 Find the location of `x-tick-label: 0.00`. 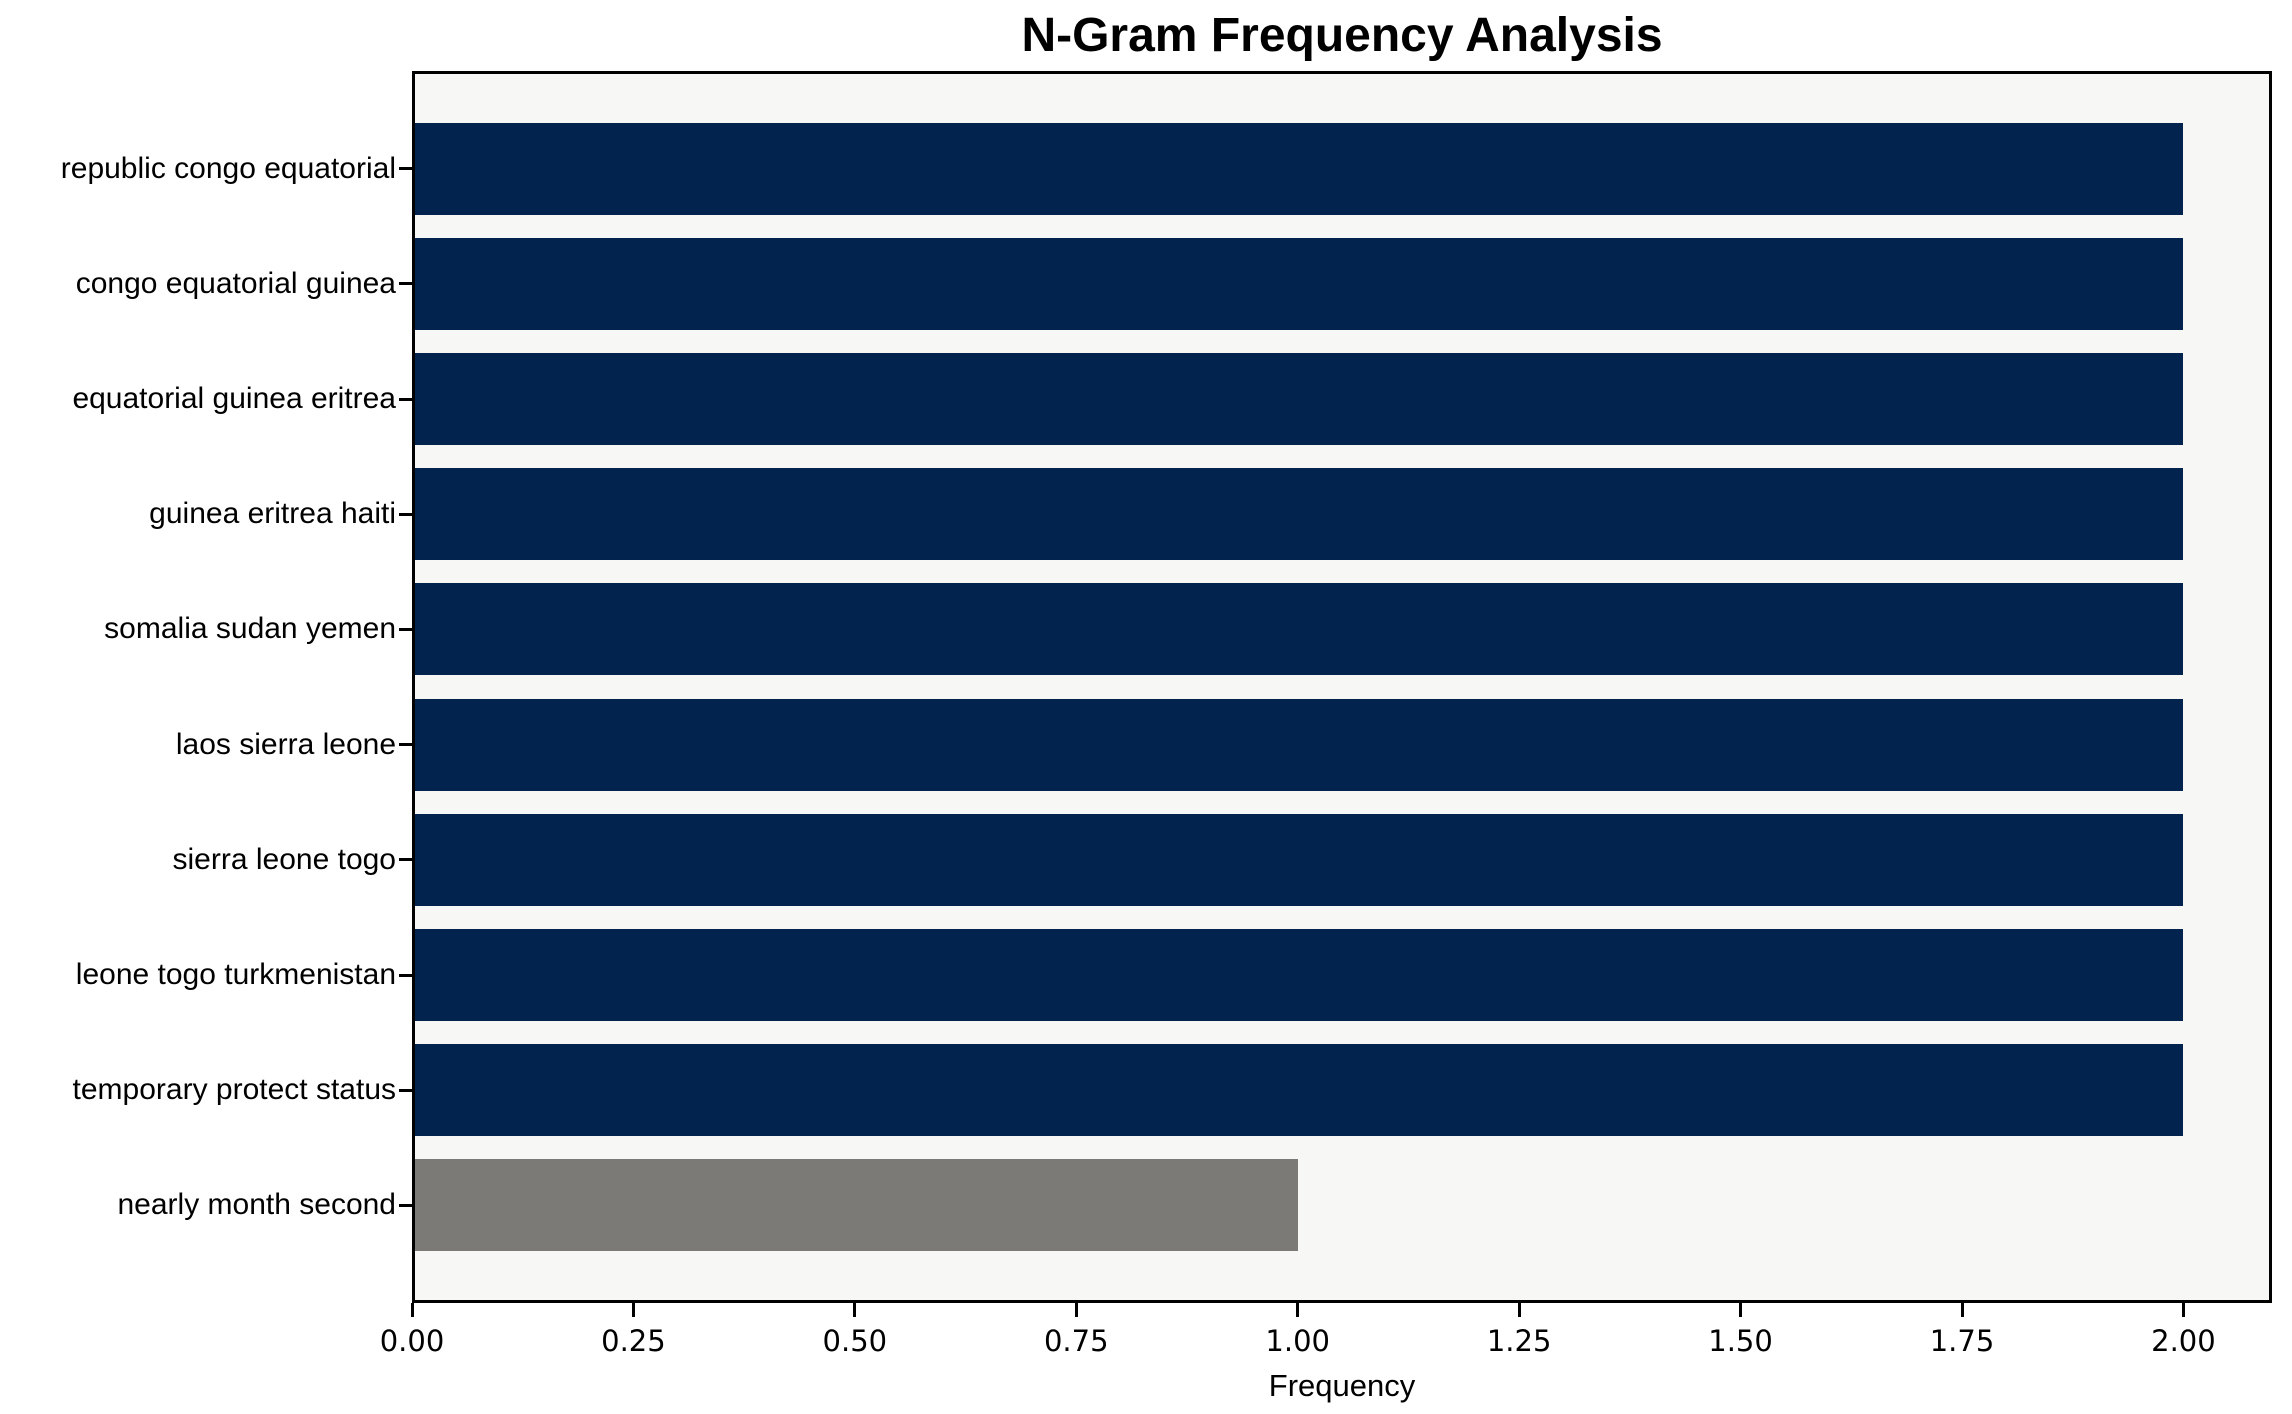

x-tick-label: 0.00 is located at coordinates (412, 1341).